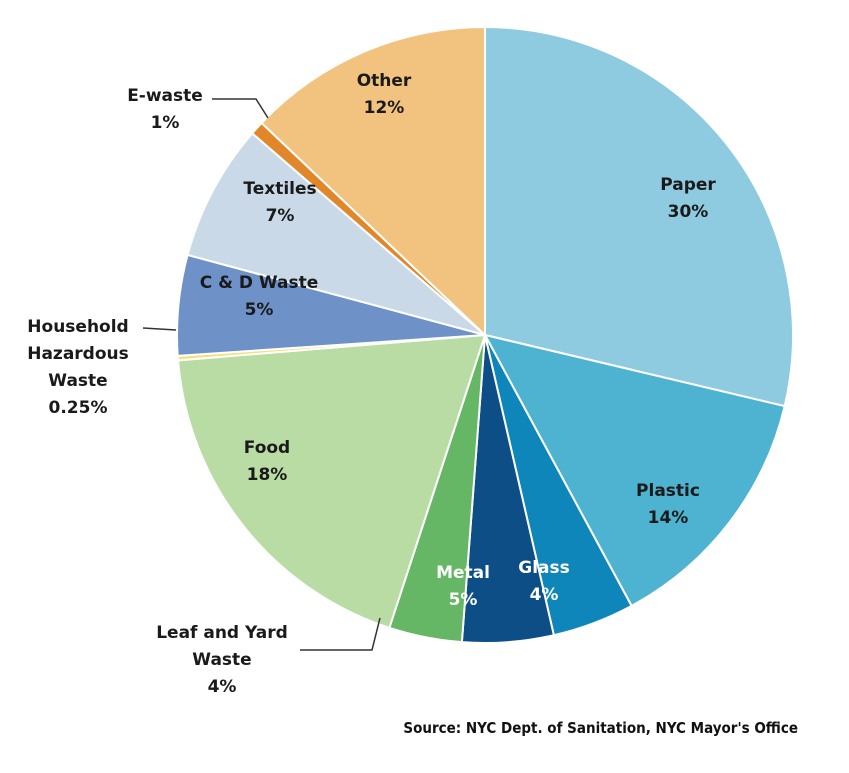 This screenshot has height=773, width=849. Describe the element at coordinates (279, 202) in the screenshot. I see `slice-label-textiles: Textiles 7%` at that location.